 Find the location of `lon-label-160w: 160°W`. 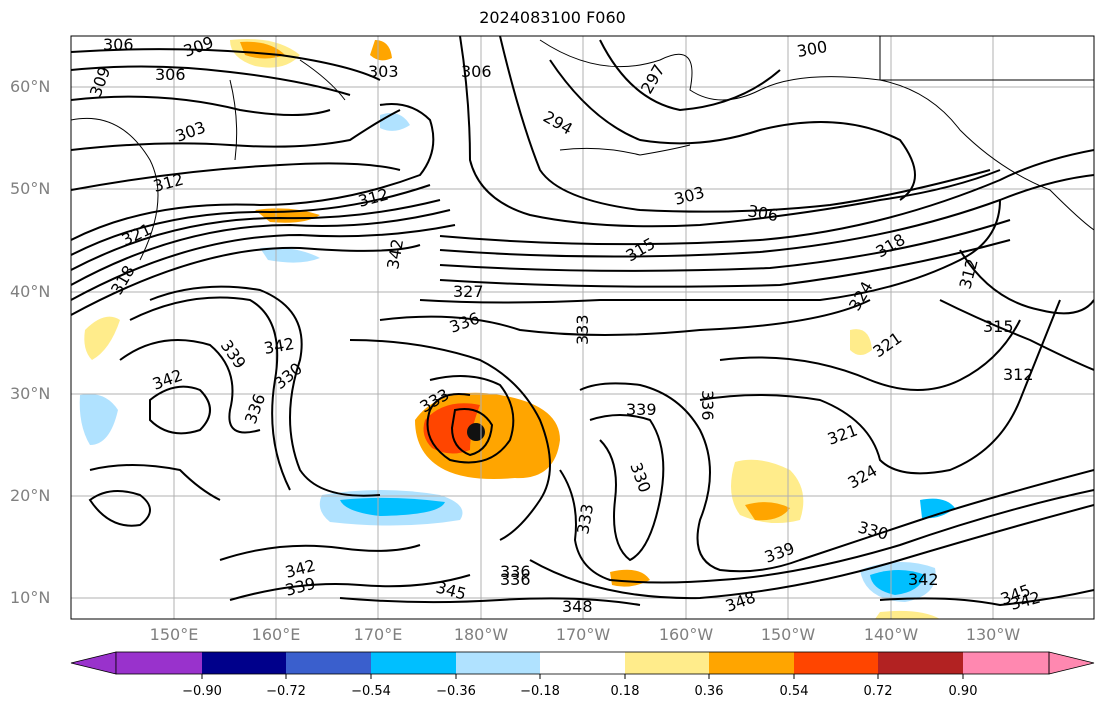

lon-label-160w: 160°W is located at coordinates (686, 634).